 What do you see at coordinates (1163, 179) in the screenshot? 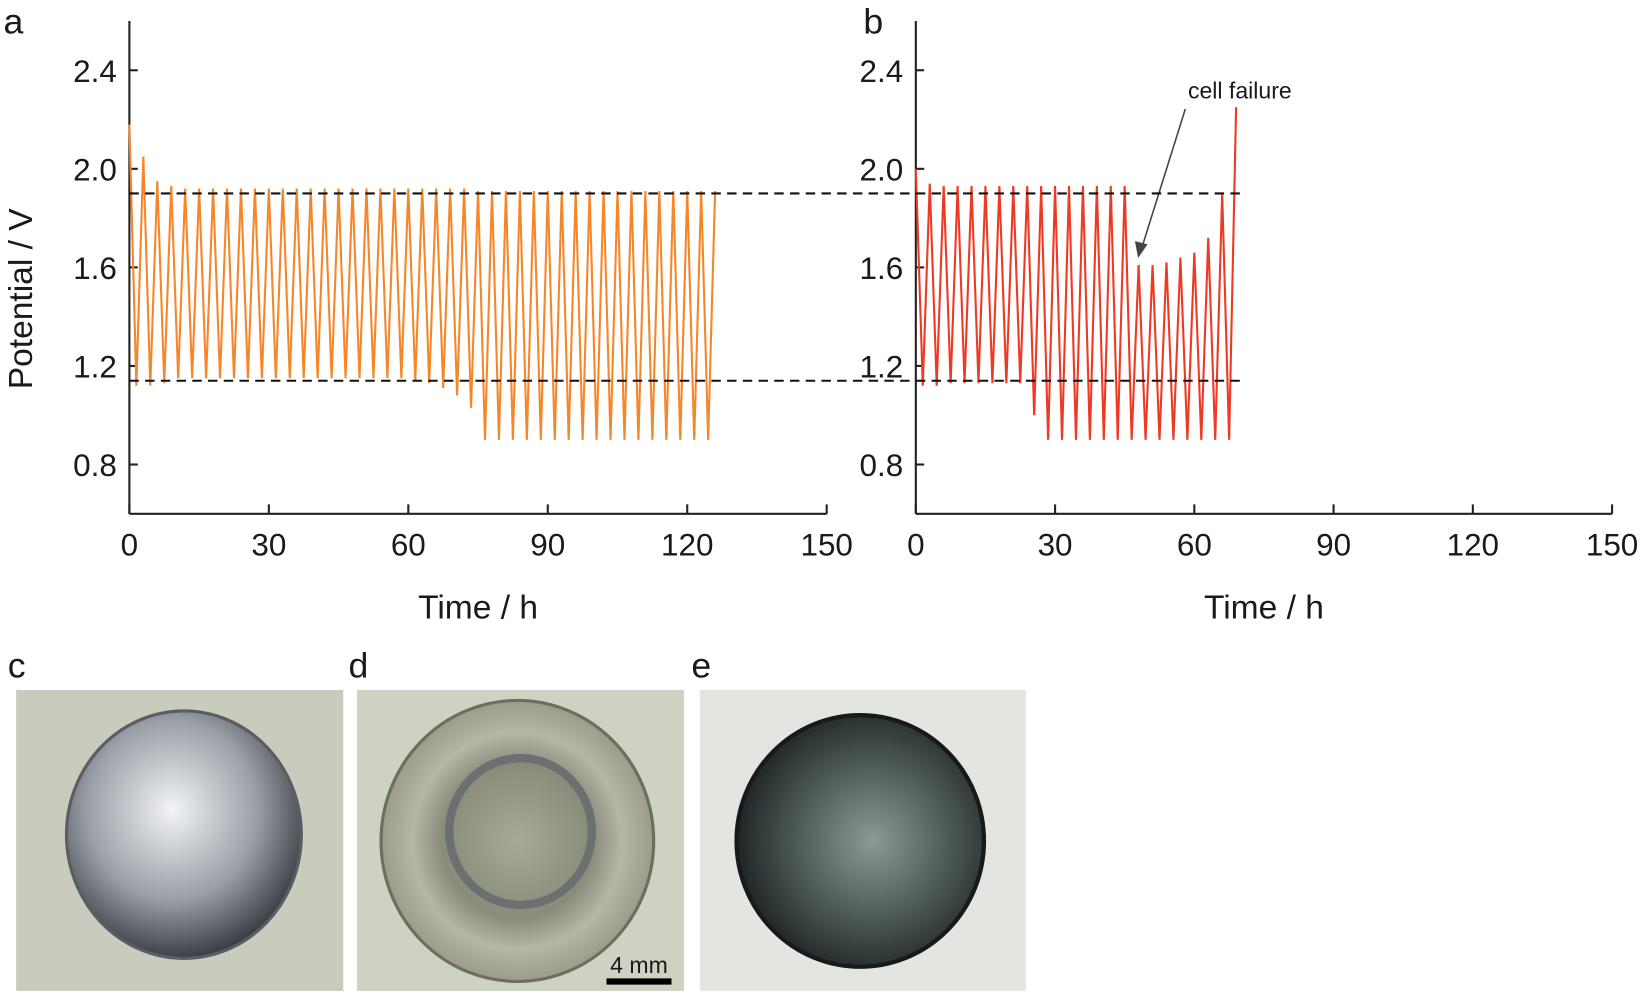
I see `annotation-arrow` at bounding box center [1163, 179].